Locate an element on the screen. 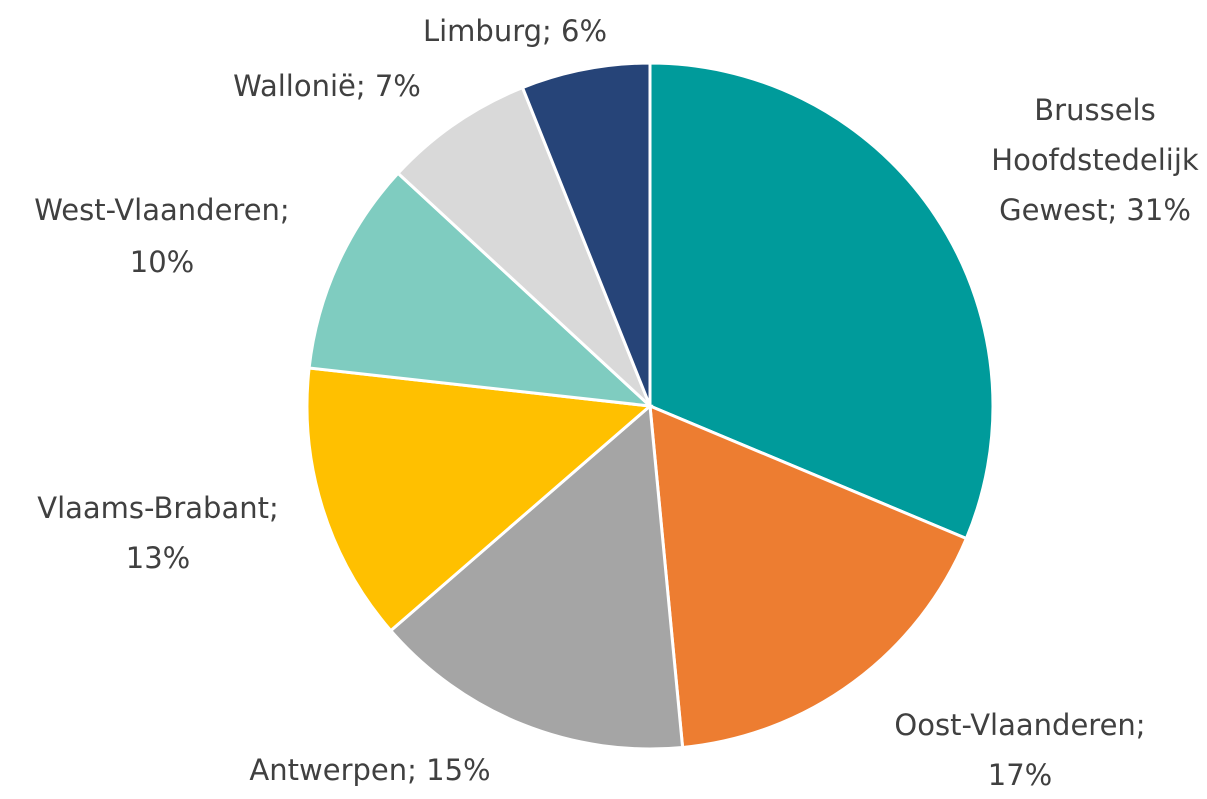  data-label: Vlaams-Brabant; is located at coordinates (158, 508).